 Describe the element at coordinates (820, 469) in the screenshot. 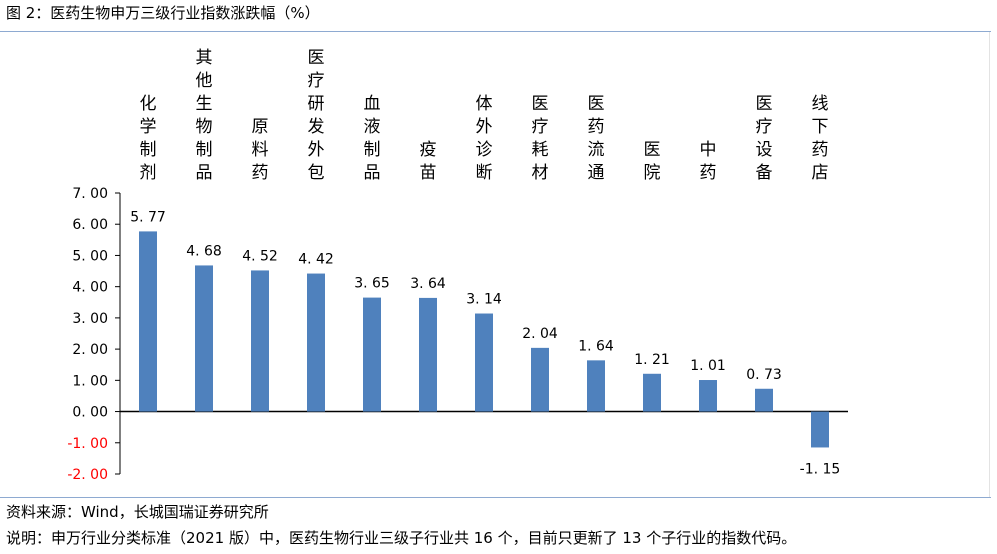

I see `value-label: -1. 15` at that location.